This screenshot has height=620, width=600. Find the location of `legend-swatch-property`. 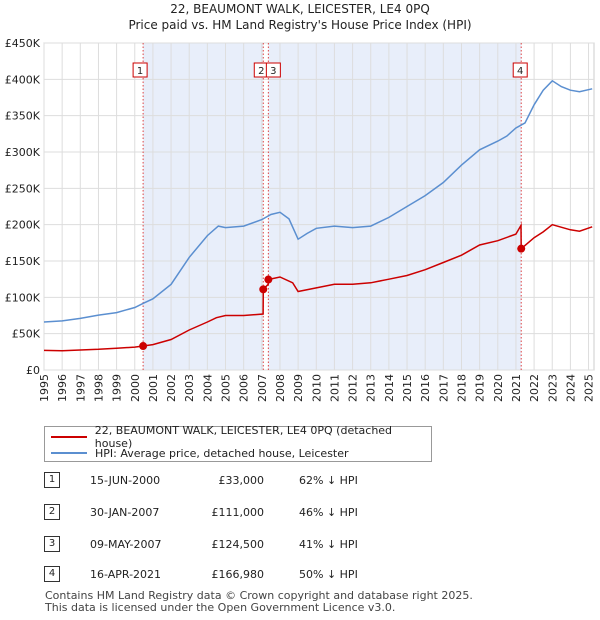

legend-swatch-property is located at coordinates (69, 437).